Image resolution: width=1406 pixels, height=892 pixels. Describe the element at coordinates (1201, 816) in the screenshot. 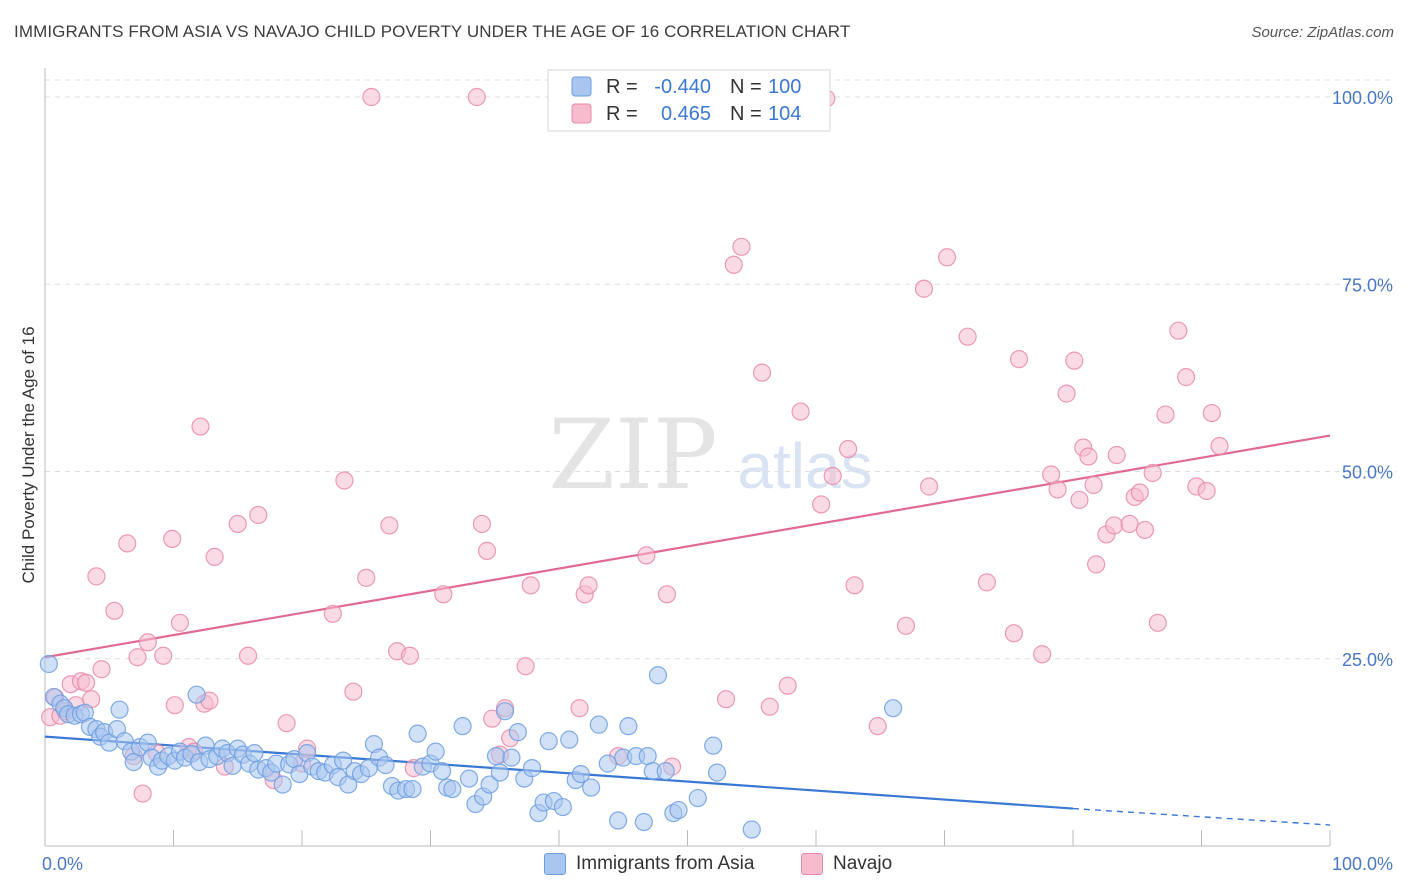

I see `asia-trend-line-extension` at that location.